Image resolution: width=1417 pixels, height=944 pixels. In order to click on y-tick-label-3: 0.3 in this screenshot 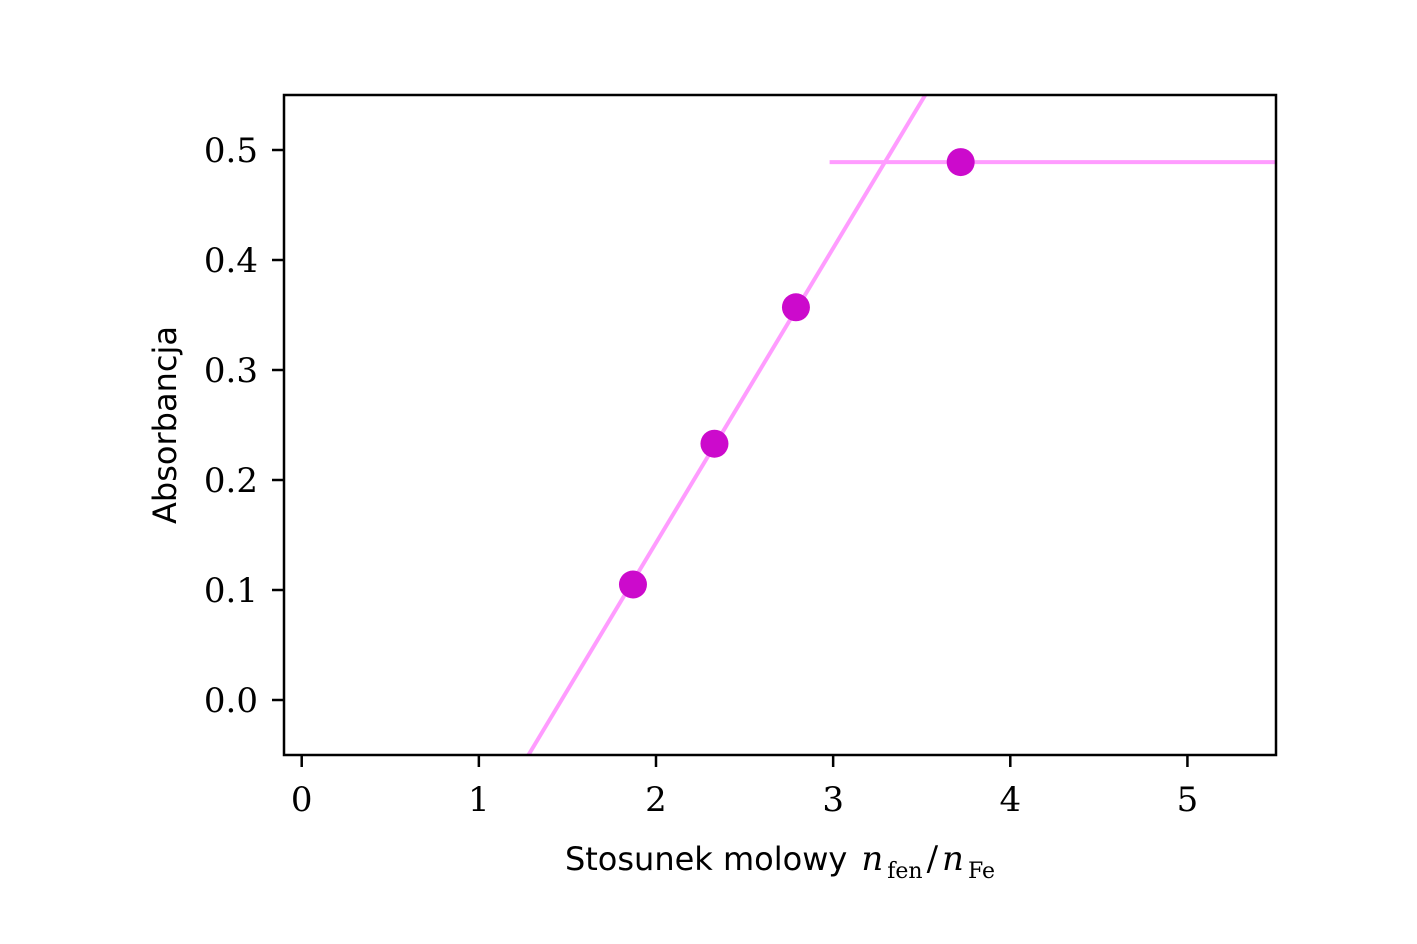, I will do `click(231, 371)`.